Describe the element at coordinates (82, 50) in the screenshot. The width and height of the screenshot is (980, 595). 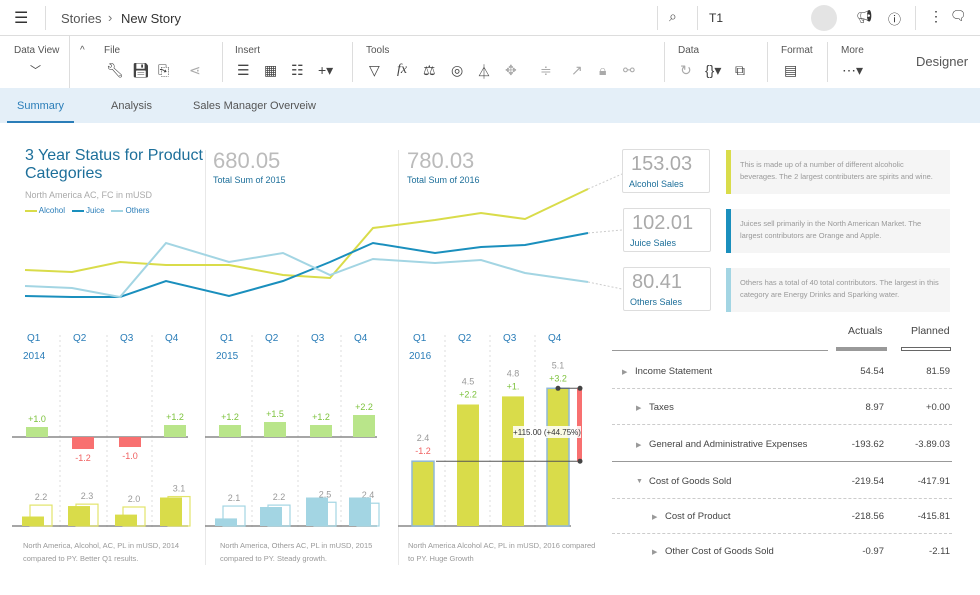
I see `collapse-icon: ^` at that location.